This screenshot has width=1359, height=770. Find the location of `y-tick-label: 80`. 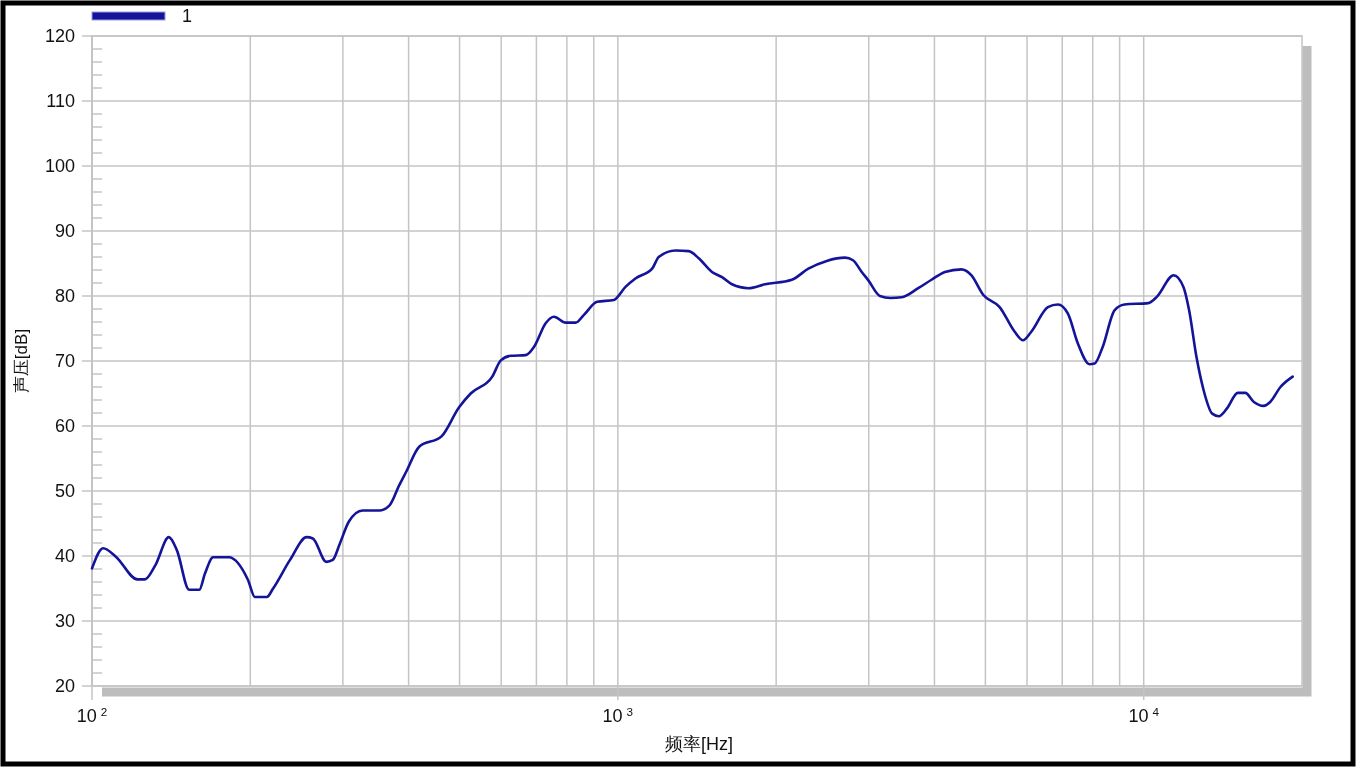

y-tick-label: 80 is located at coordinates (64, 296).